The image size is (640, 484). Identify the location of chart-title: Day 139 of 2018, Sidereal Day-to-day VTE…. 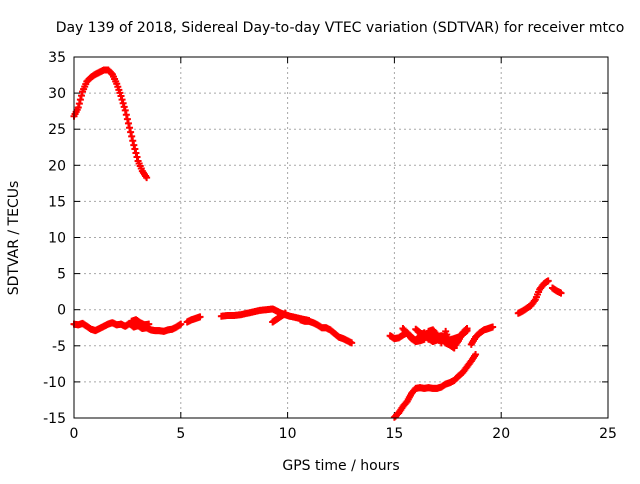
(340, 28).